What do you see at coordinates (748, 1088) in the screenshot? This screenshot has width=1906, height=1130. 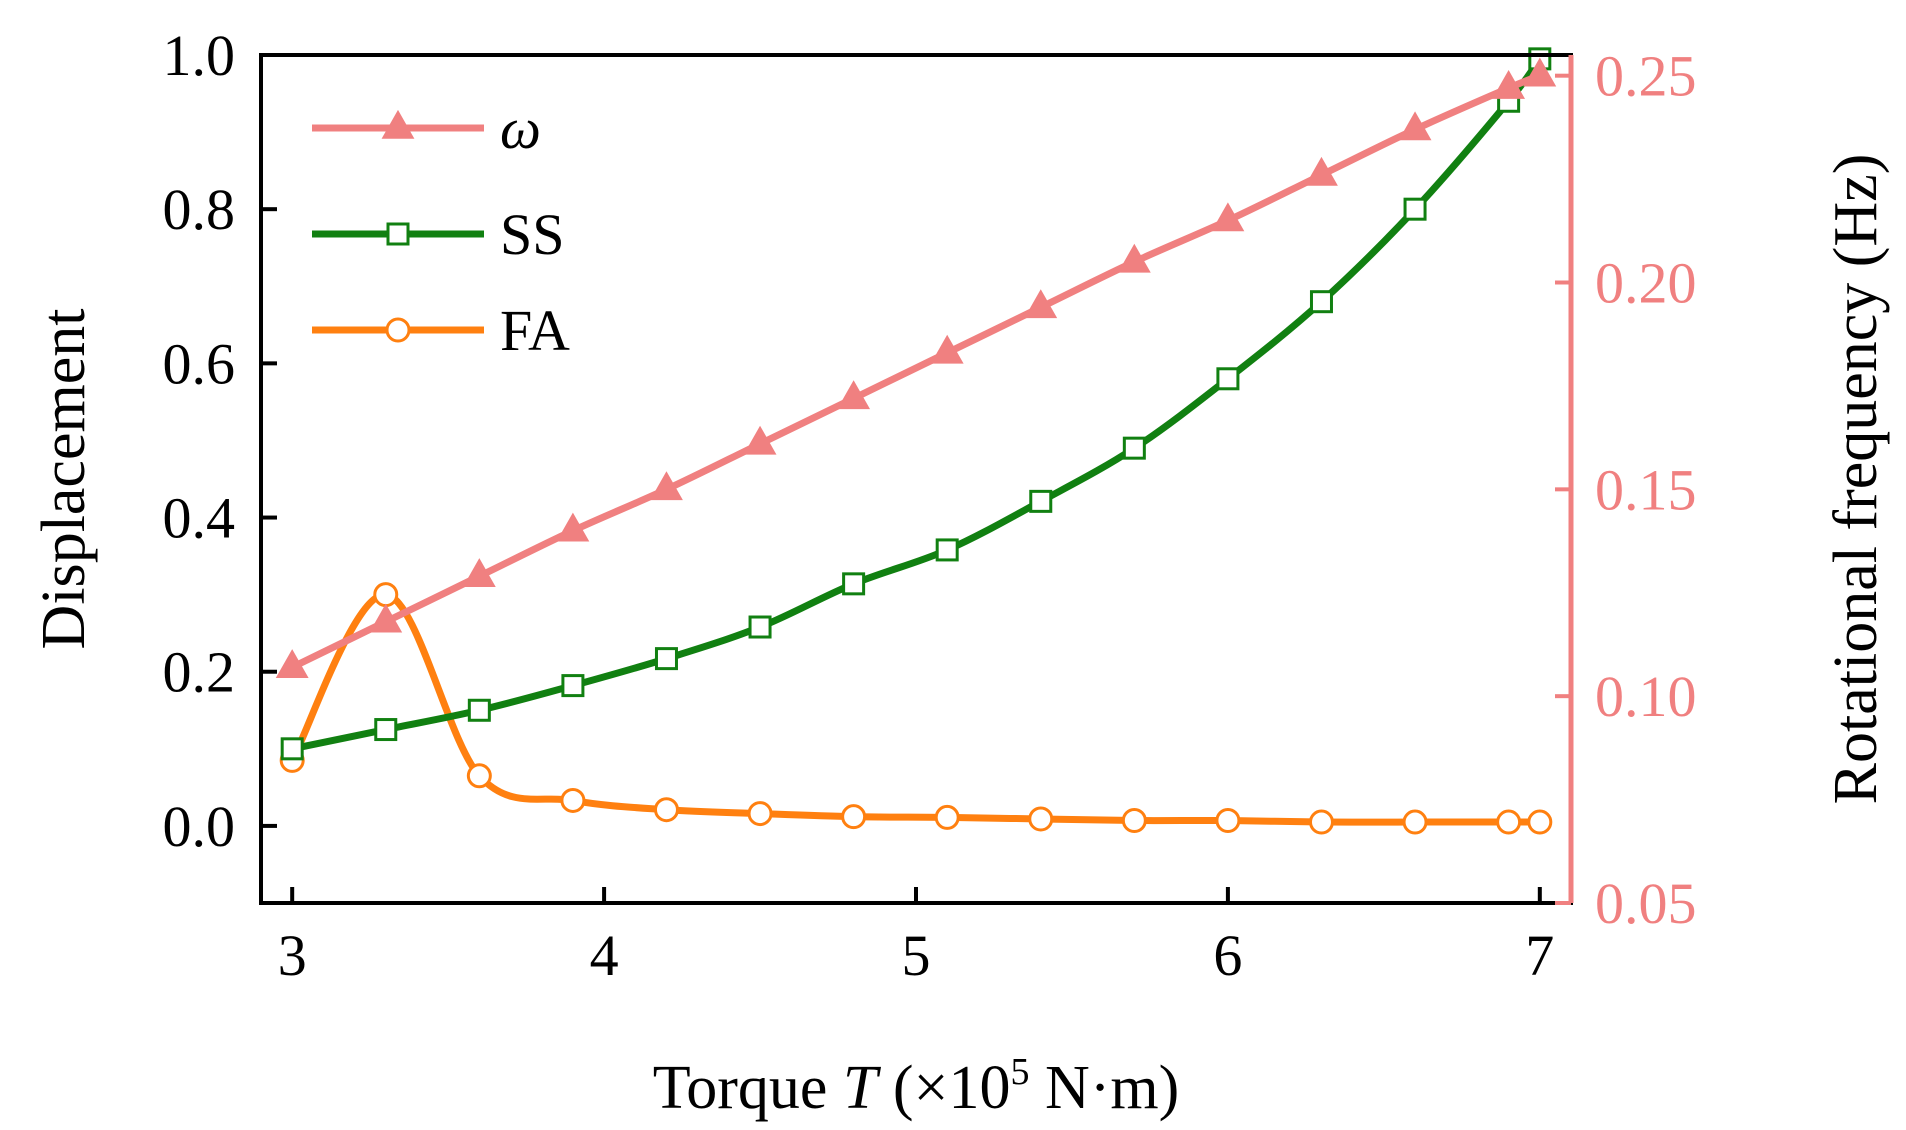 I see `x-axis-title-prefix: Torque` at bounding box center [748, 1088].